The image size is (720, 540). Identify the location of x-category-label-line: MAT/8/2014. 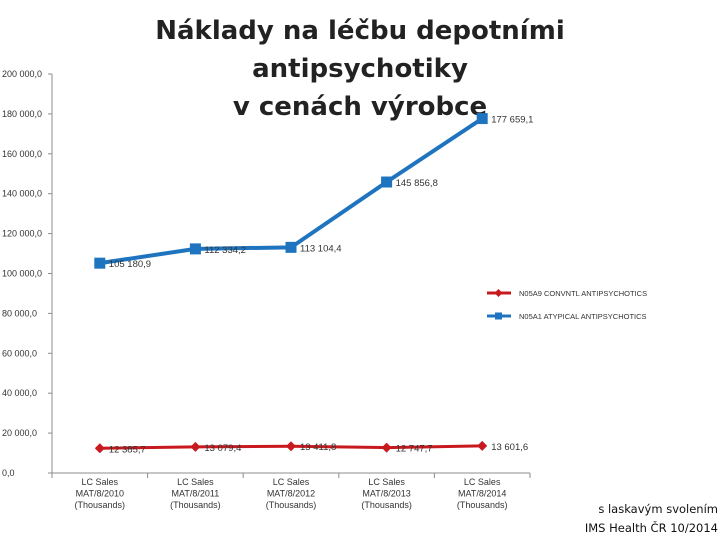
(482, 494).